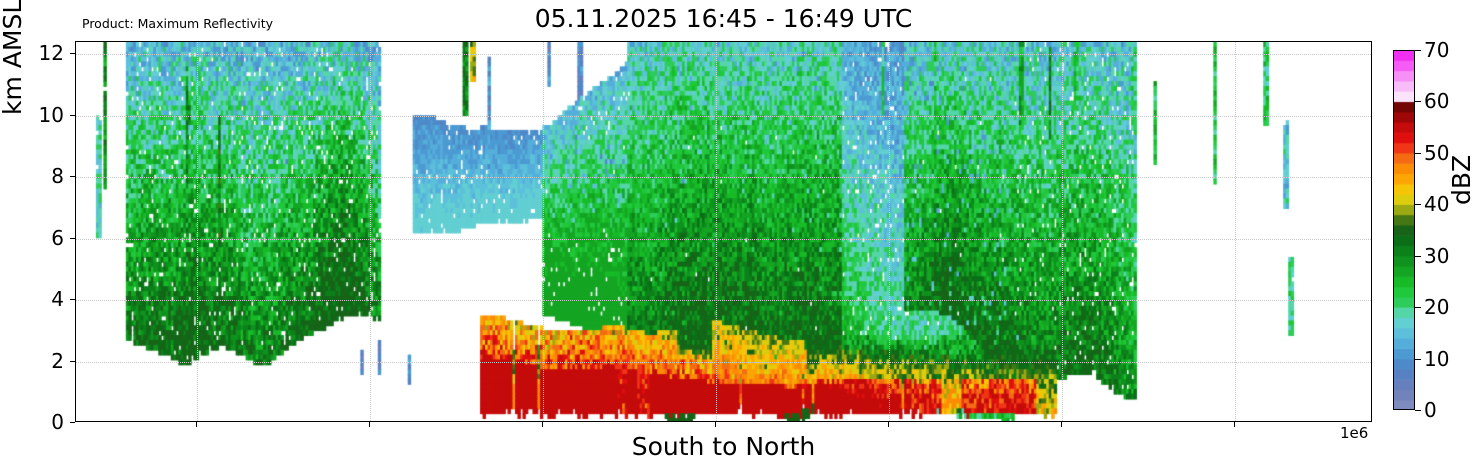 This screenshot has height=470, width=1482. I want to click on y-tick-label: 12, so click(51, 53).